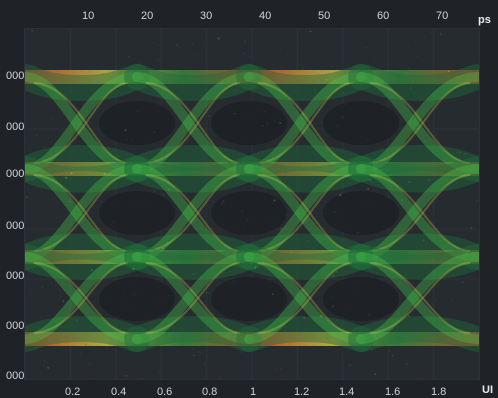  I want to click on bottom-axis-tick: 0.2, so click(72, 392).